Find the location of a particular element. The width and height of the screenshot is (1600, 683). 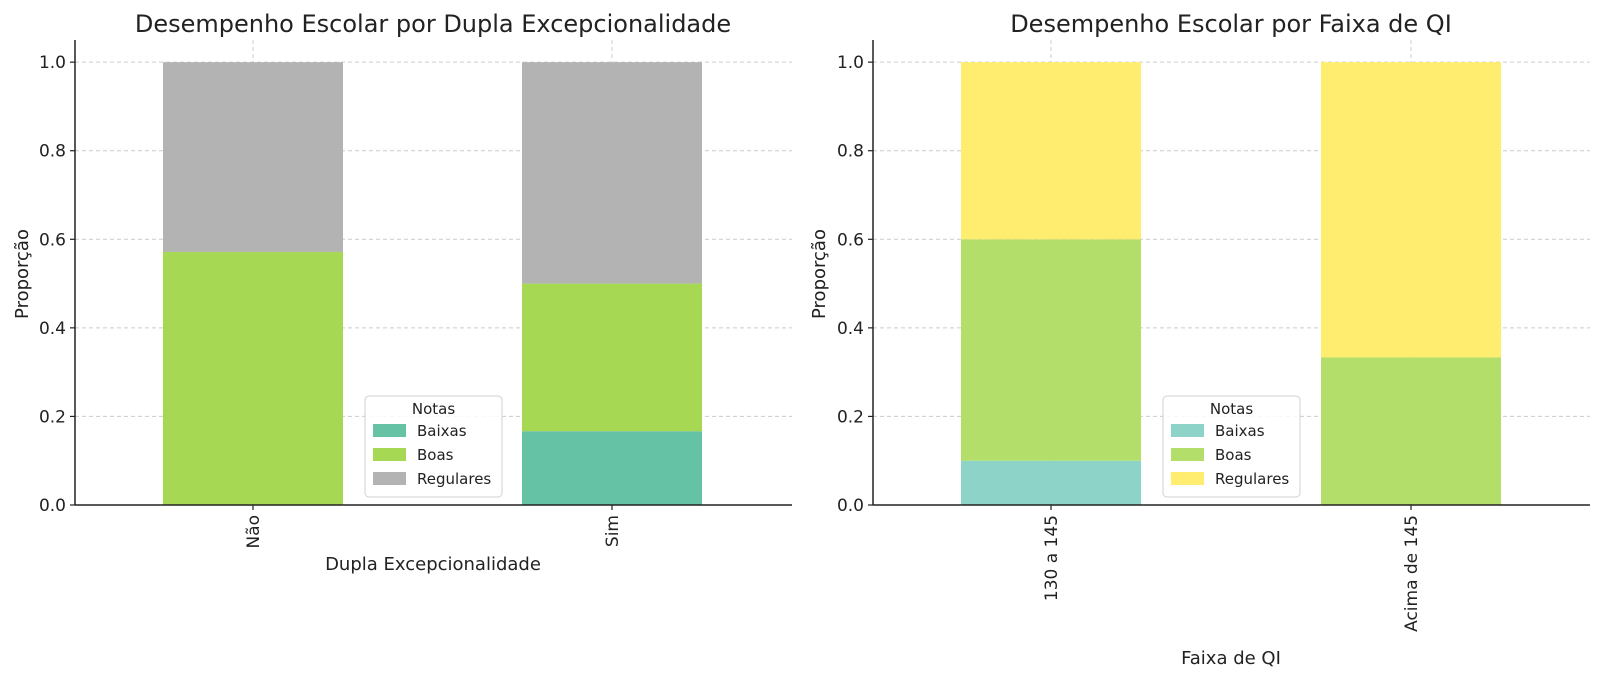

x-tick-label: Sim is located at coordinates (613, 531).